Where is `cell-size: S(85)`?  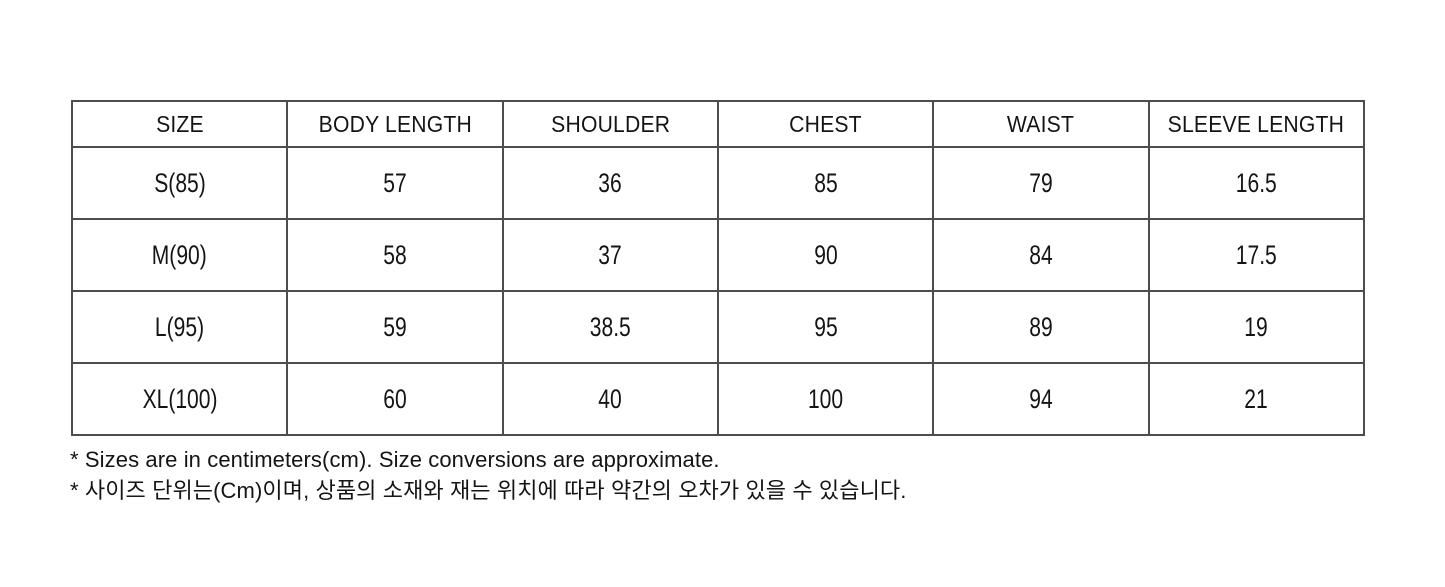
cell-size: S(85) is located at coordinates (179, 183).